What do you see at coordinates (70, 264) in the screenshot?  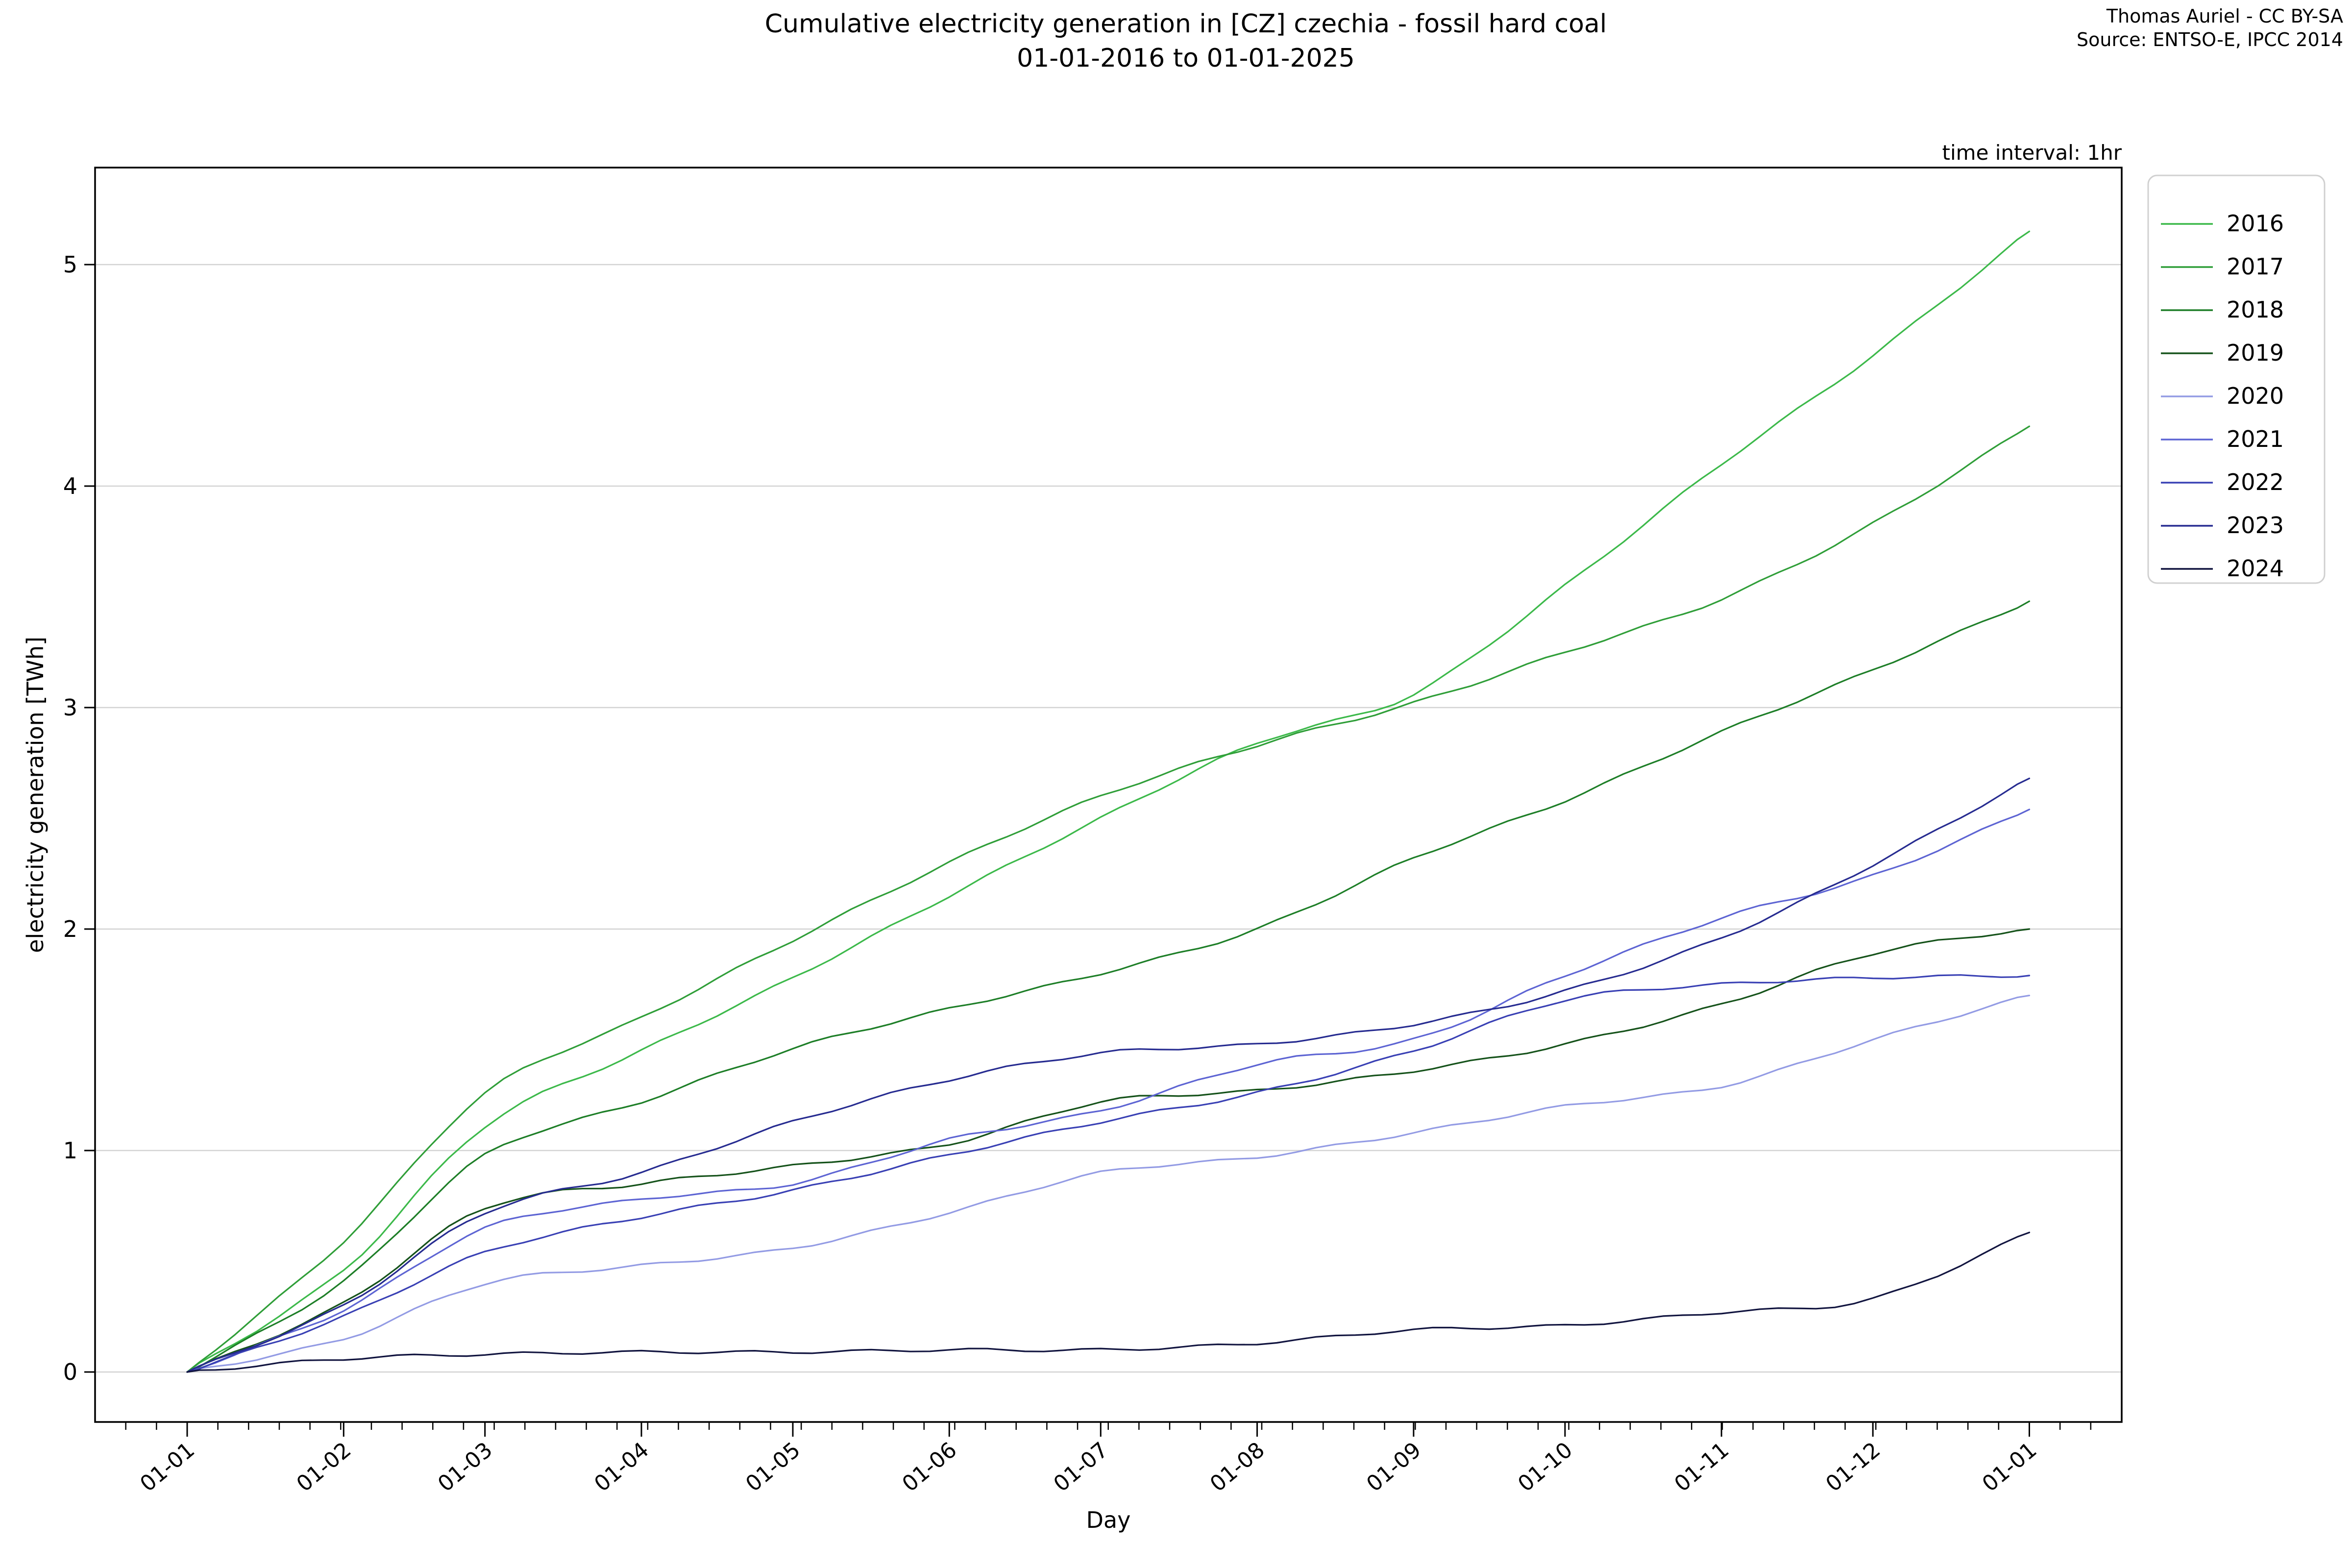 I see `y-tick-label: 5` at bounding box center [70, 264].